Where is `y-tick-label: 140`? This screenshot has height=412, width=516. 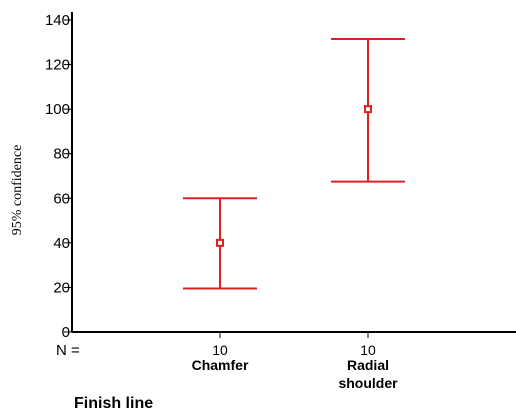
y-tick-label: 140 is located at coordinates (57, 20).